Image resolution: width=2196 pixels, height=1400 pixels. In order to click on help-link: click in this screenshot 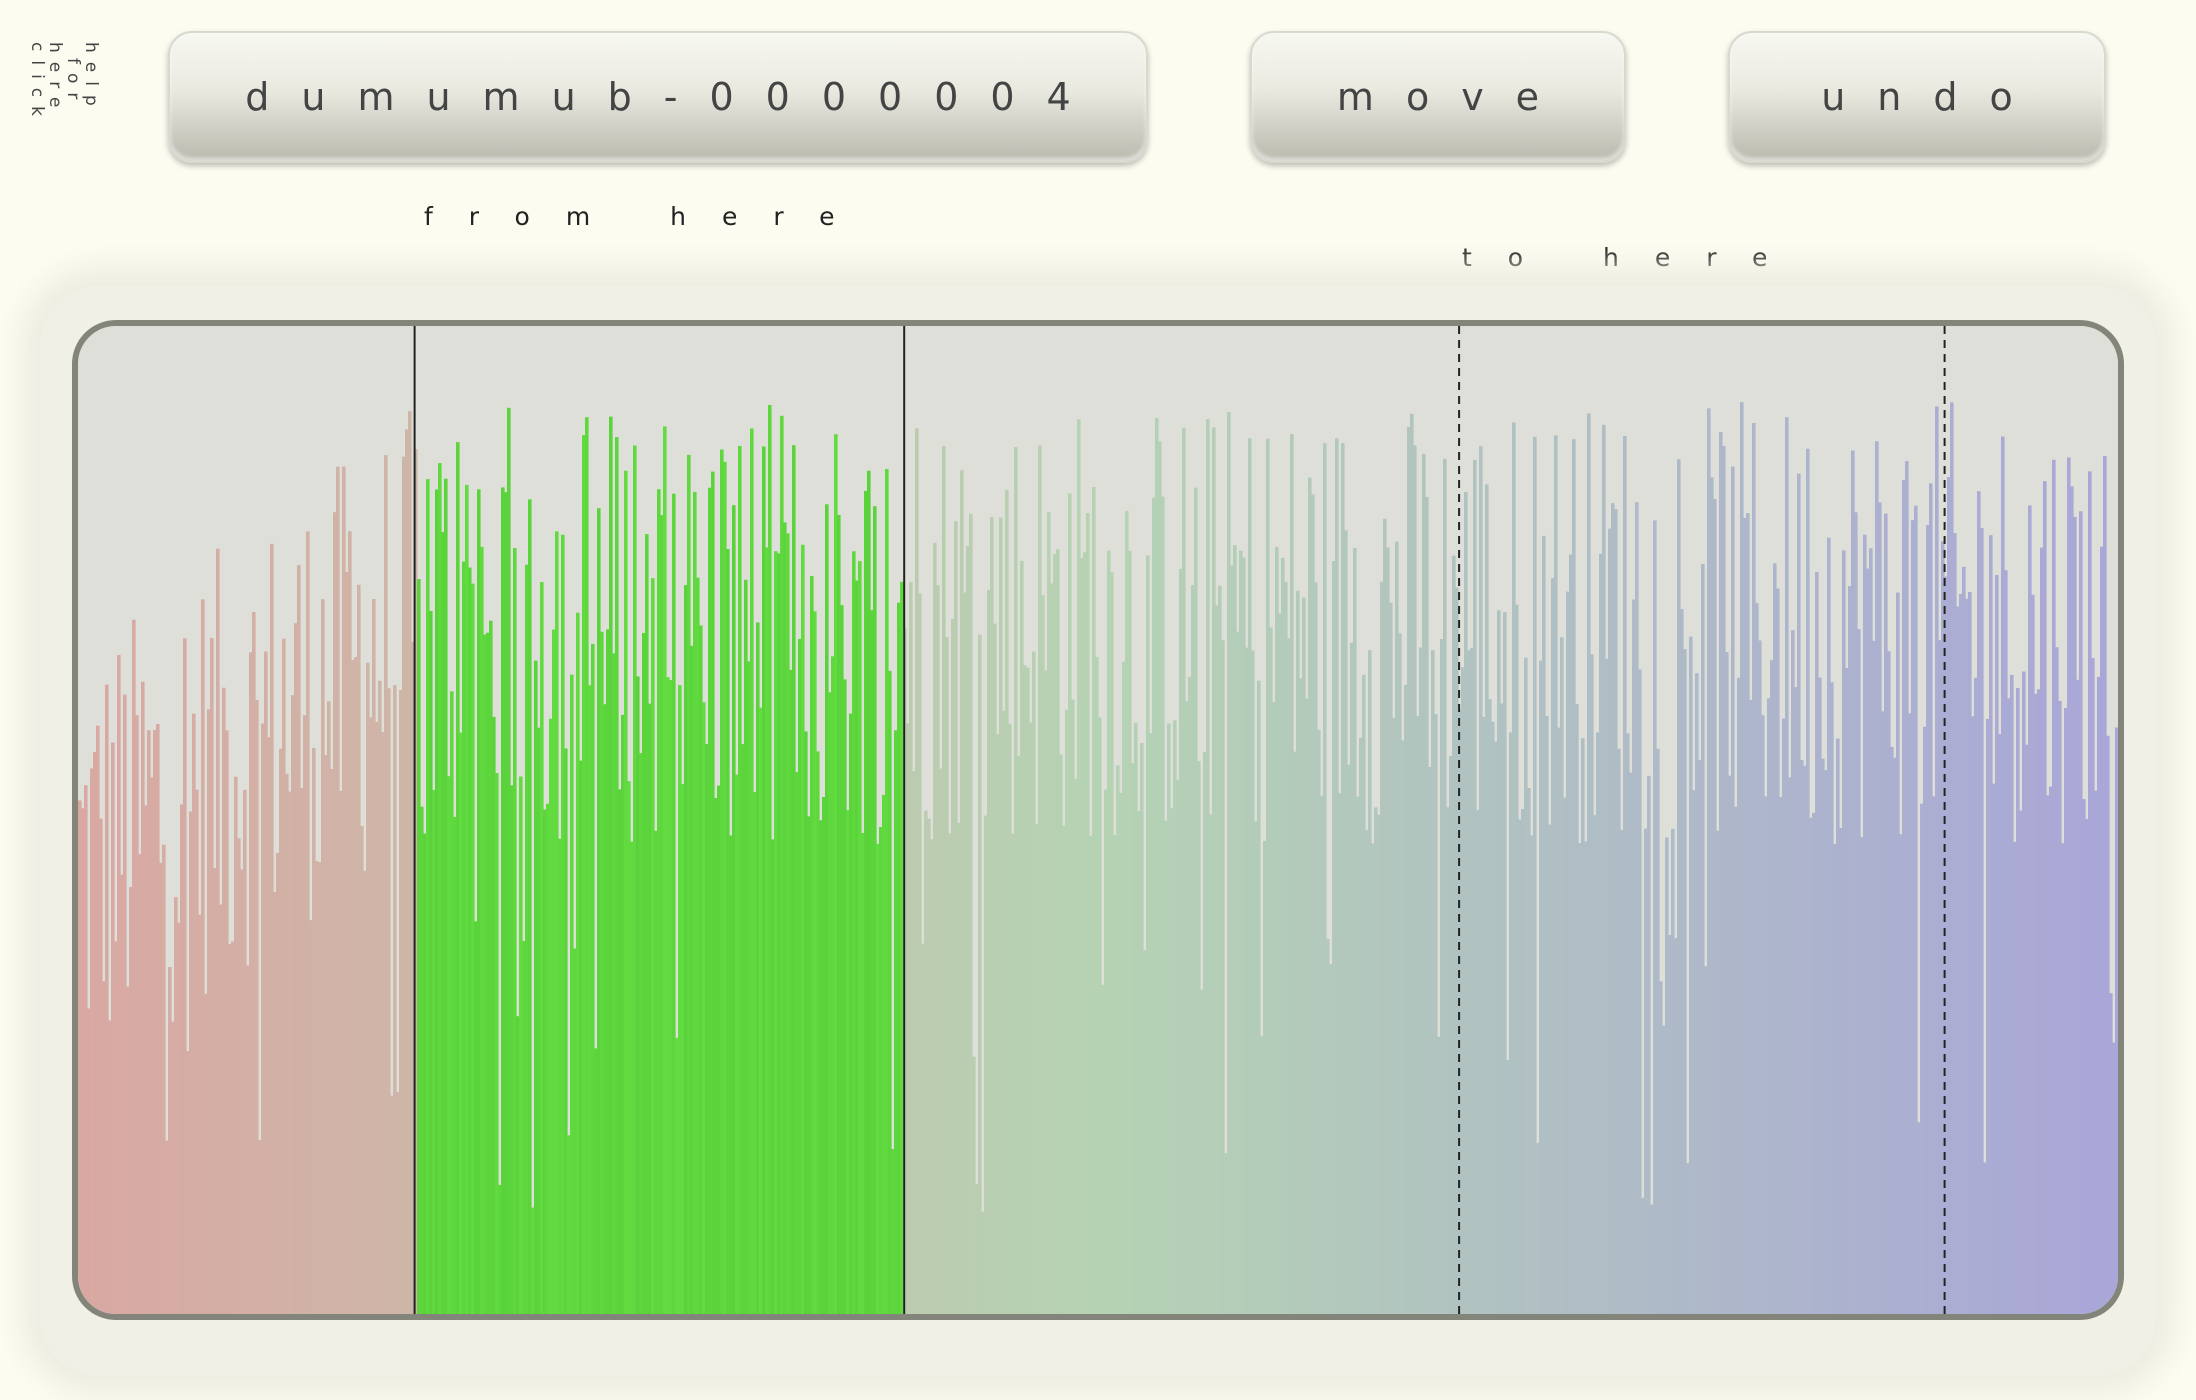, I will do `click(37, 83)`.